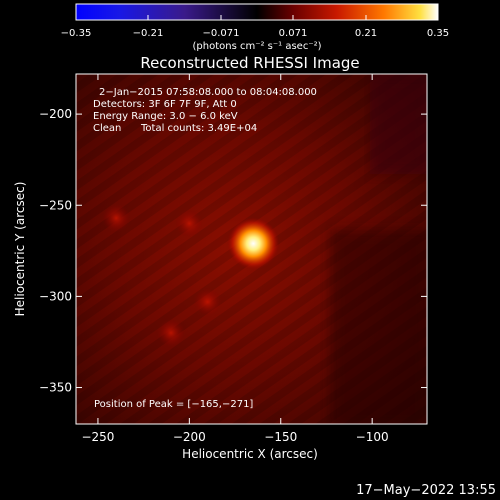 The width and height of the screenshot is (500, 500). I want to click on info-time-range: 2−Jan−2015 07:58:08.000 to 08:04:08.000, so click(208, 92).